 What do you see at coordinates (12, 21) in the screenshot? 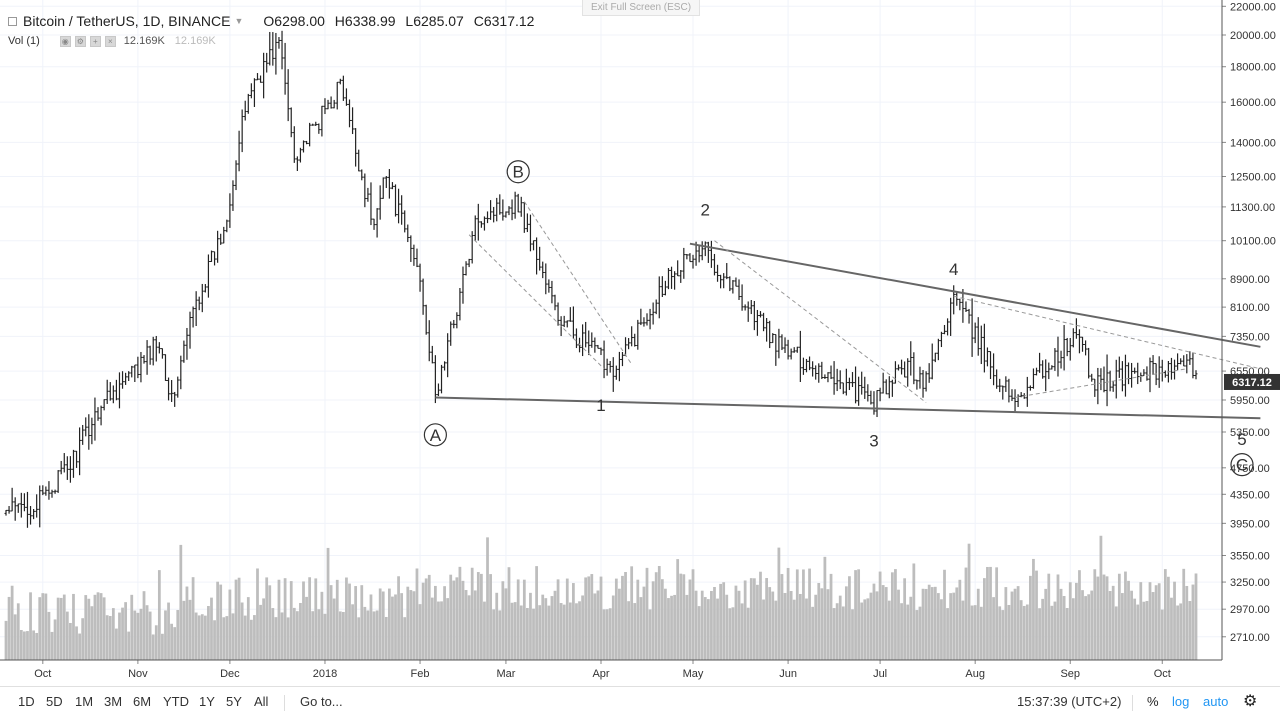
I see `collapse-icon` at bounding box center [12, 21].